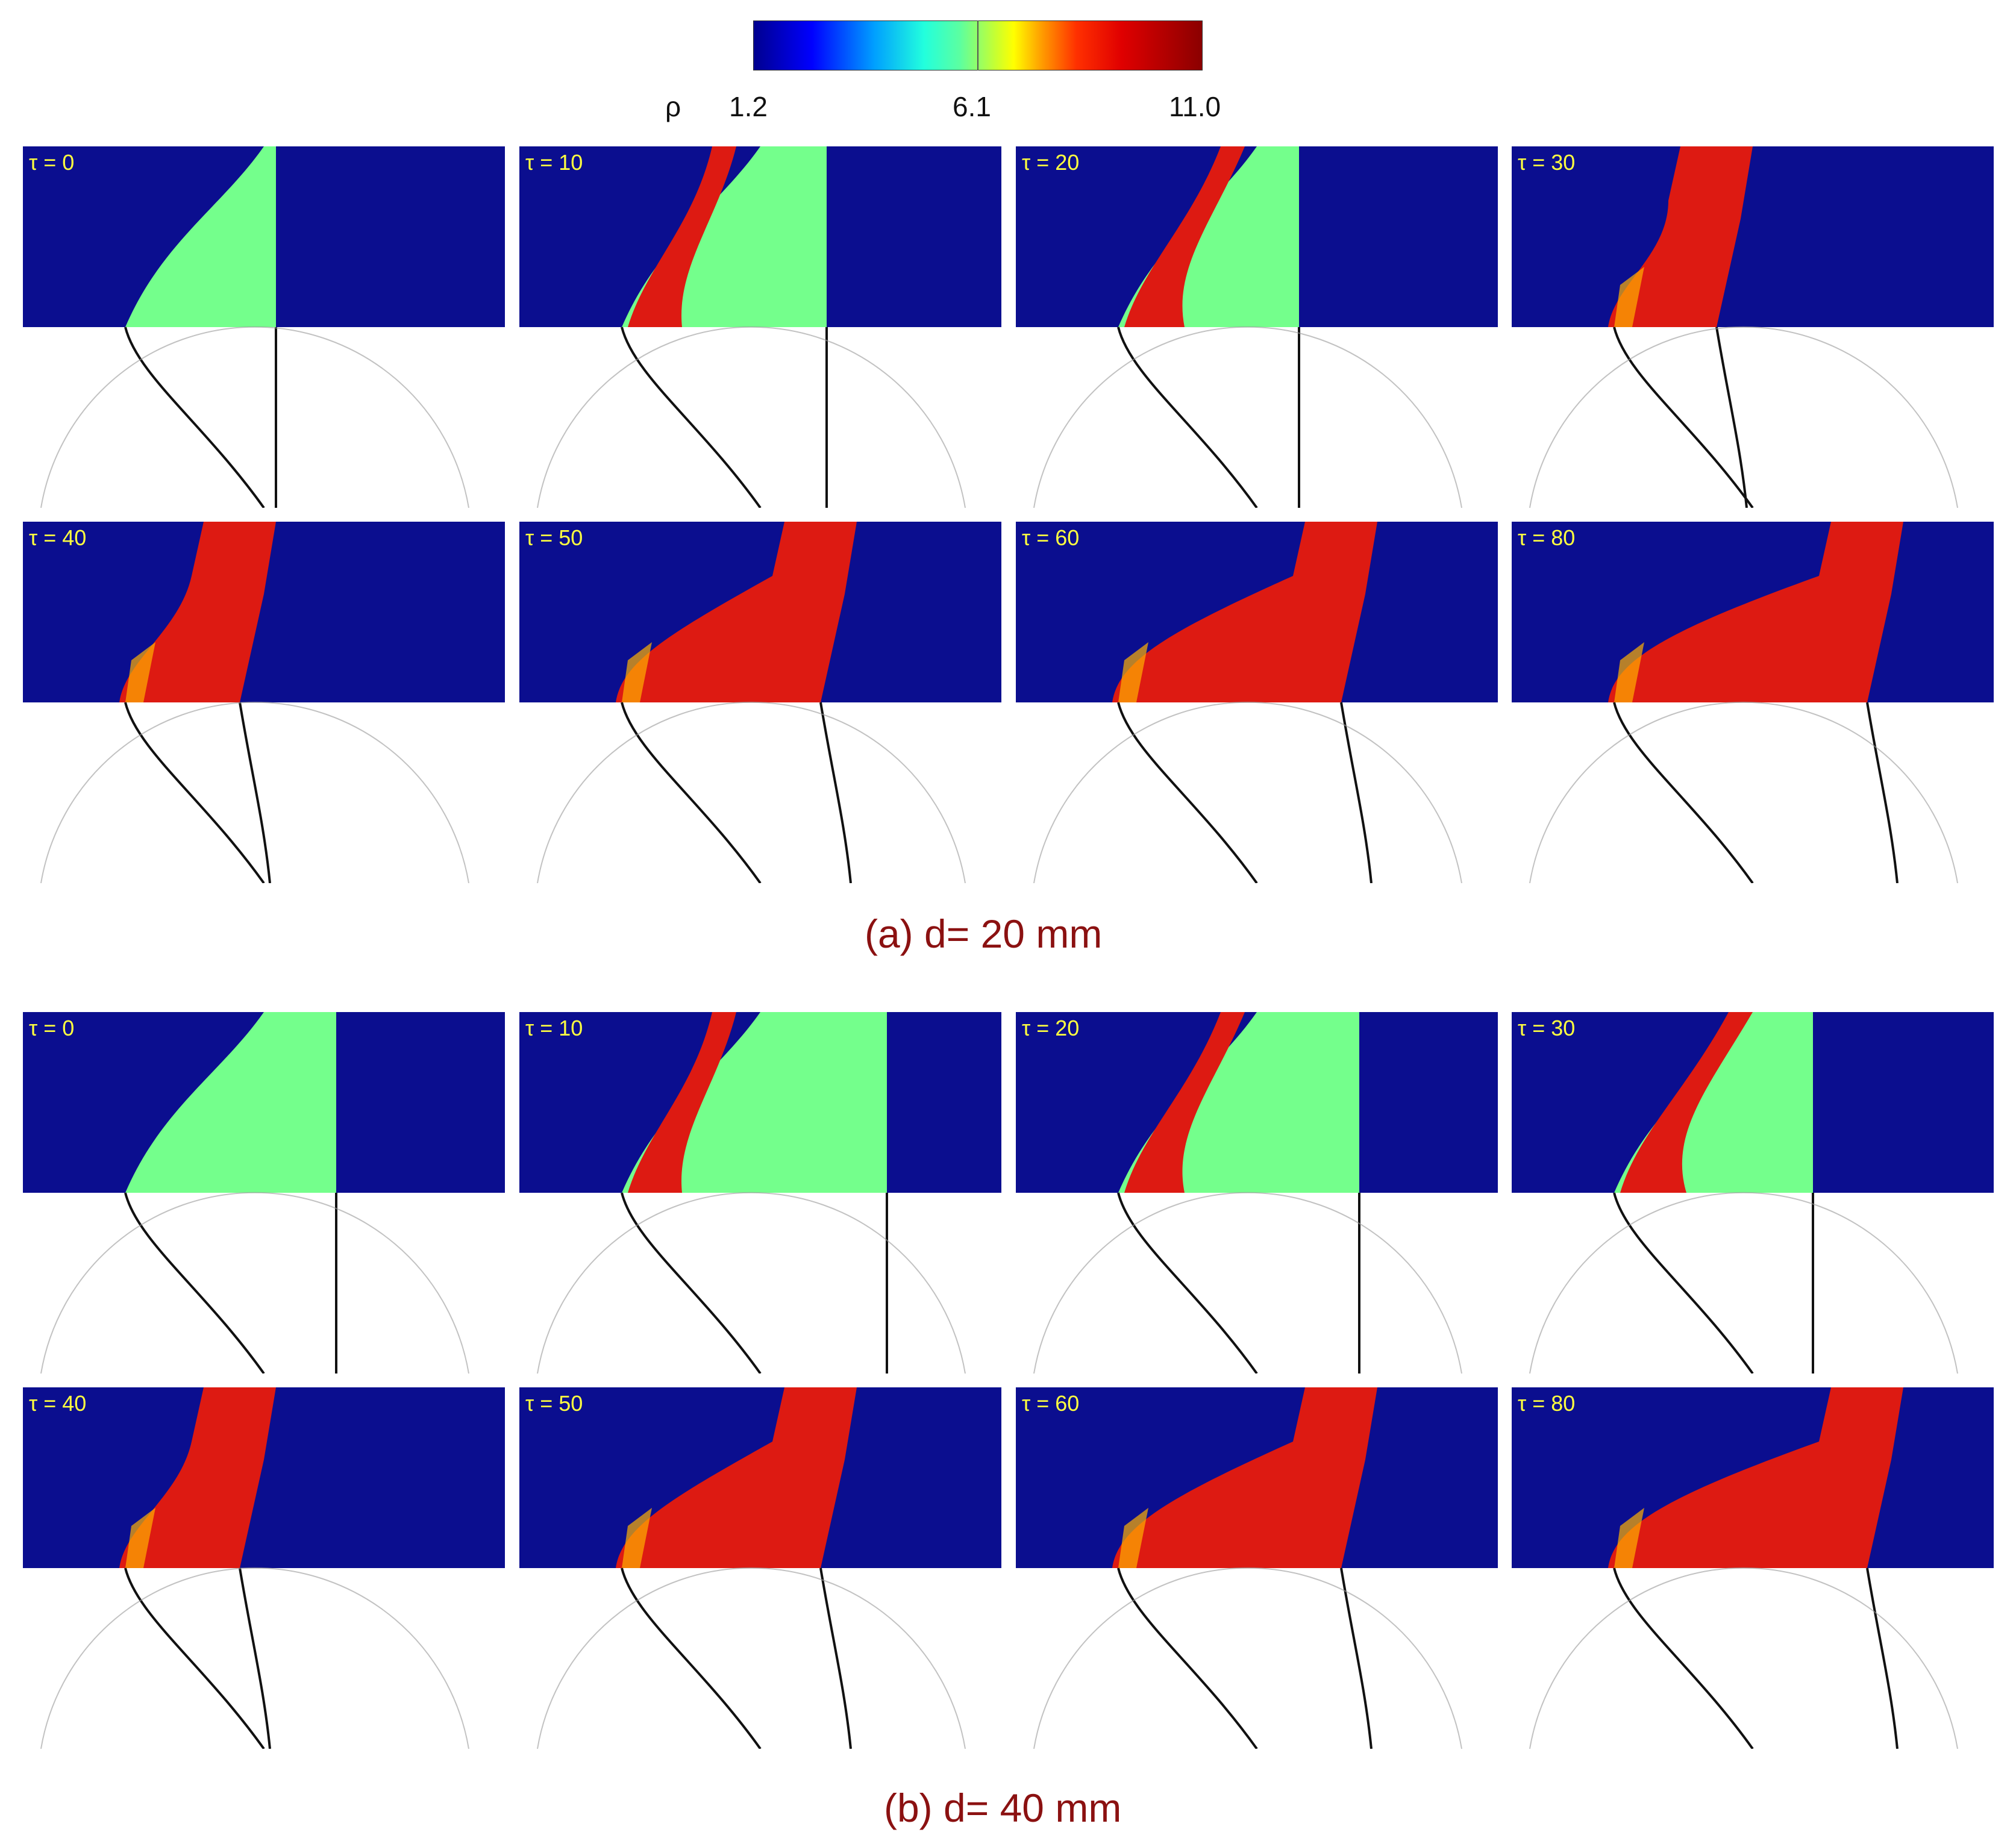 The image size is (2016, 1847). Describe the element at coordinates (673, 106) in the screenshot. I see `colorbar-symbol: ρ` at that location.